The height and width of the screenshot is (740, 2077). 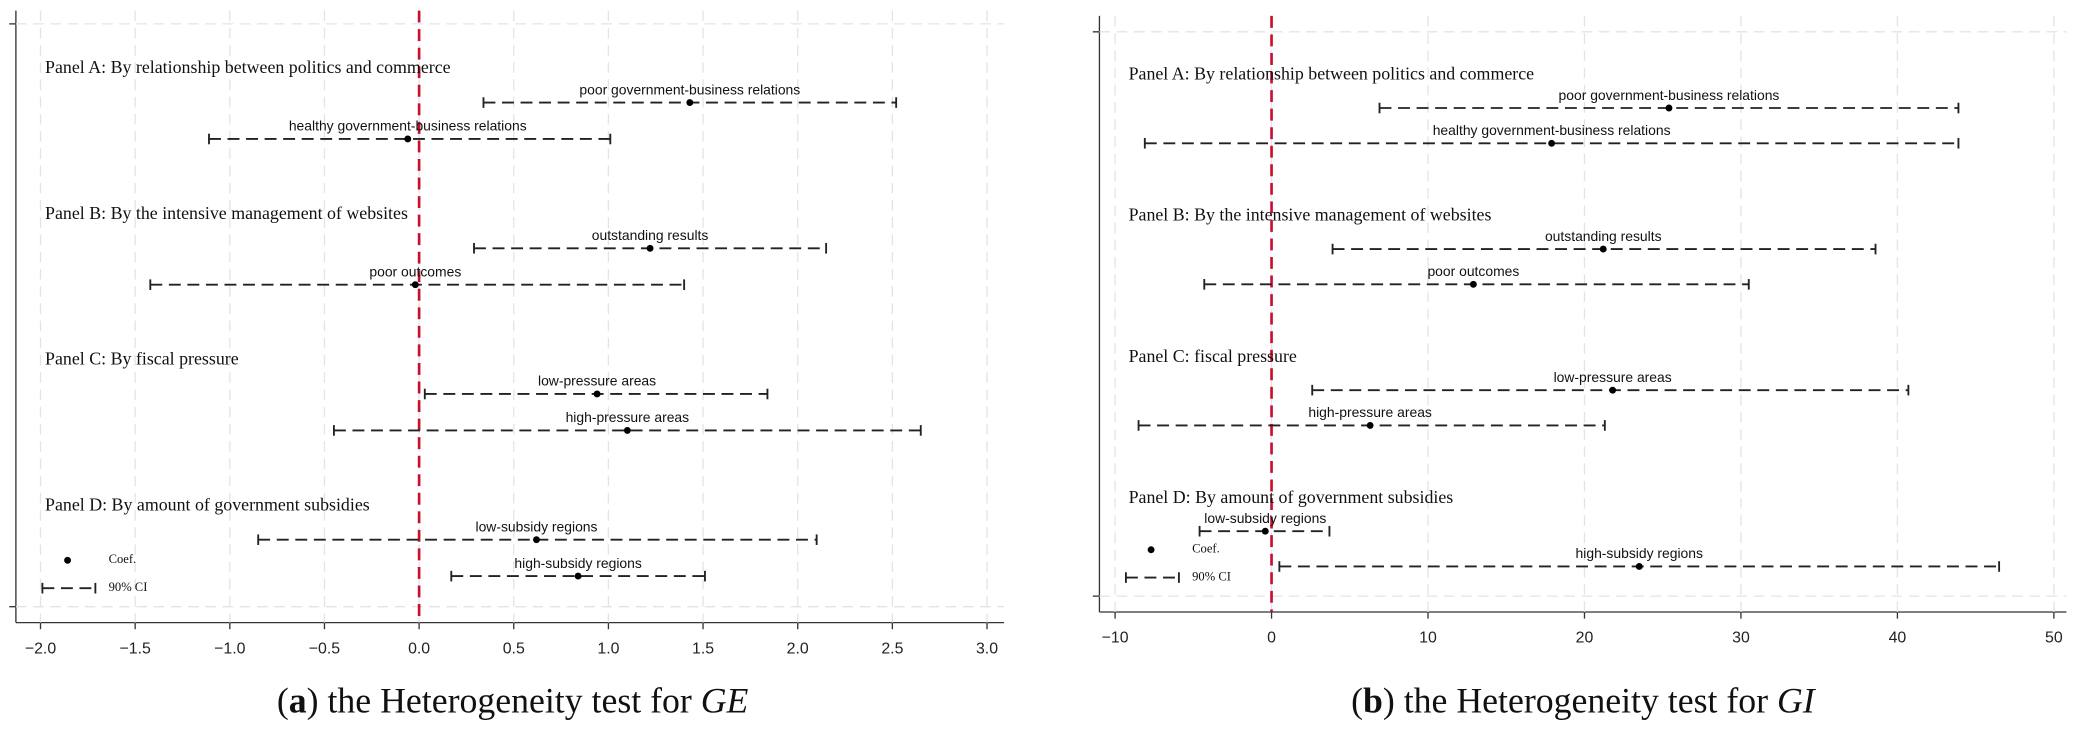 What do you see at coordinates (1115, 638) in the screenshot?
I see `x-tick-label: −10` at bounding box center [1115, 638].